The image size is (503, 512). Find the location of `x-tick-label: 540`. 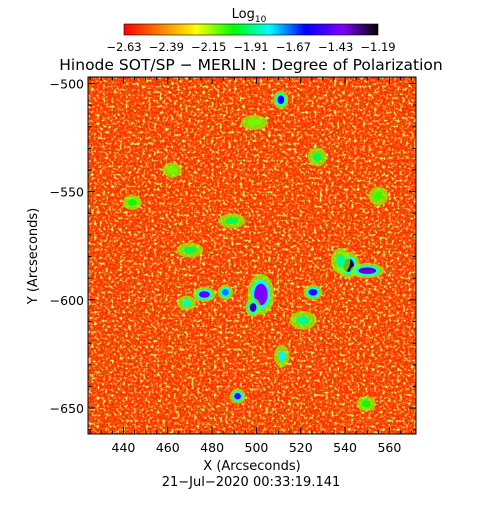

x-tick-label: 540 is located at coordinates (345, 447).